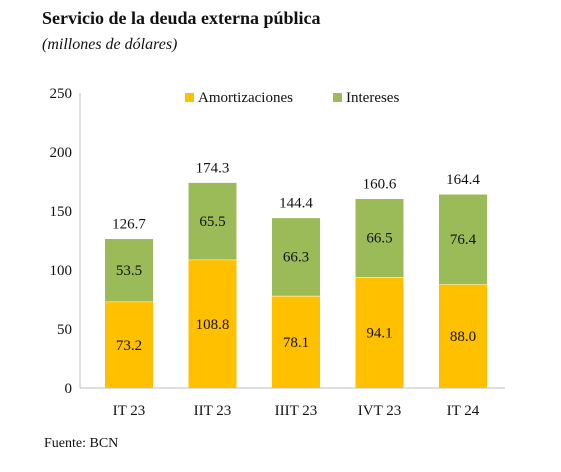  Describe the element at coordinates (69, 389) in the screenshot. I see `y-tick-label: 0` at that location.